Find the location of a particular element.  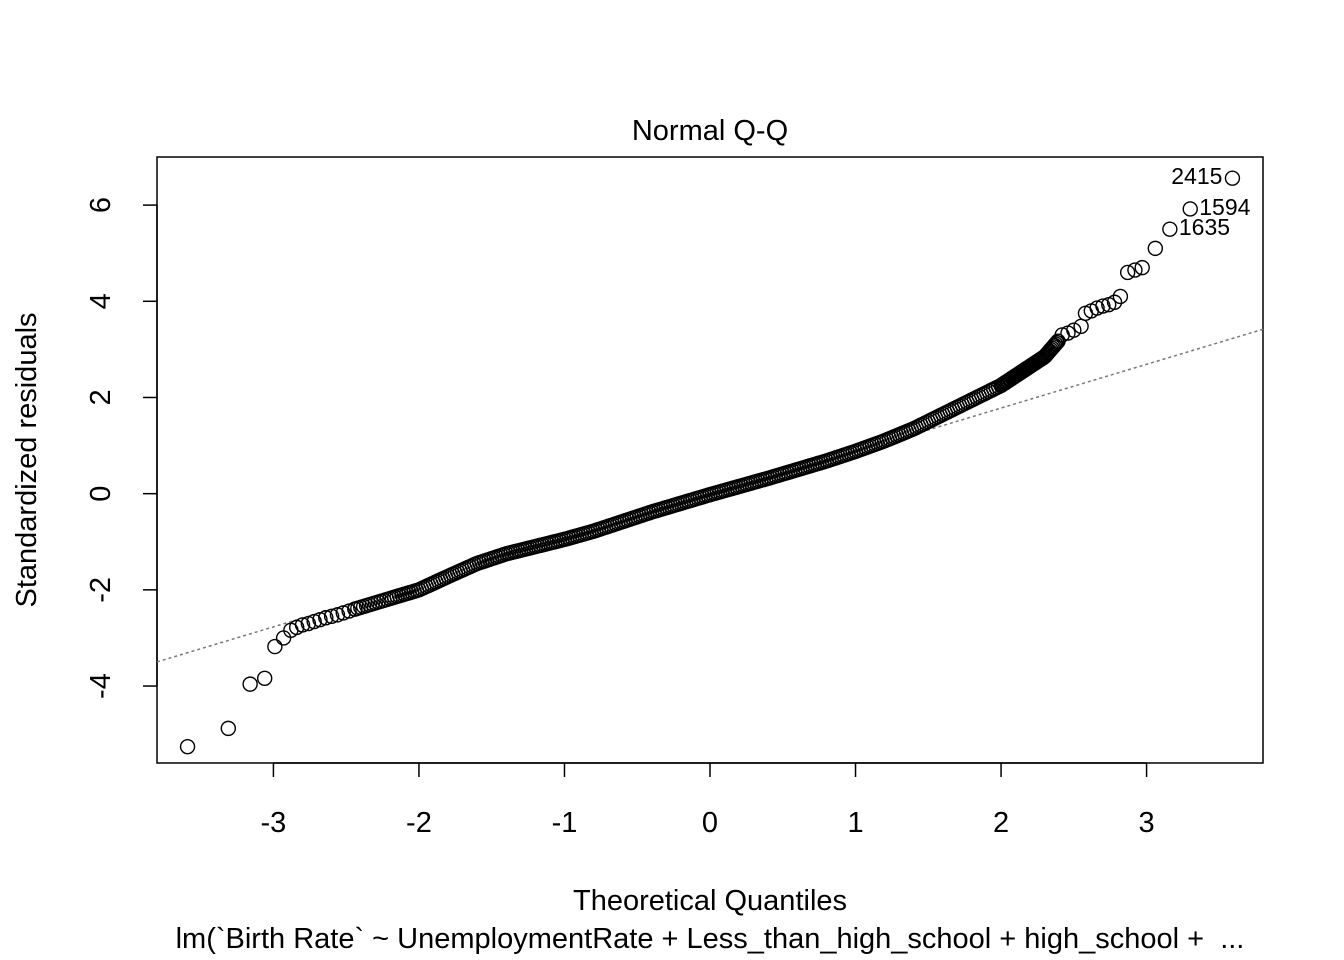

x-tick-label: 2 is located at coordinates (1001, 823).